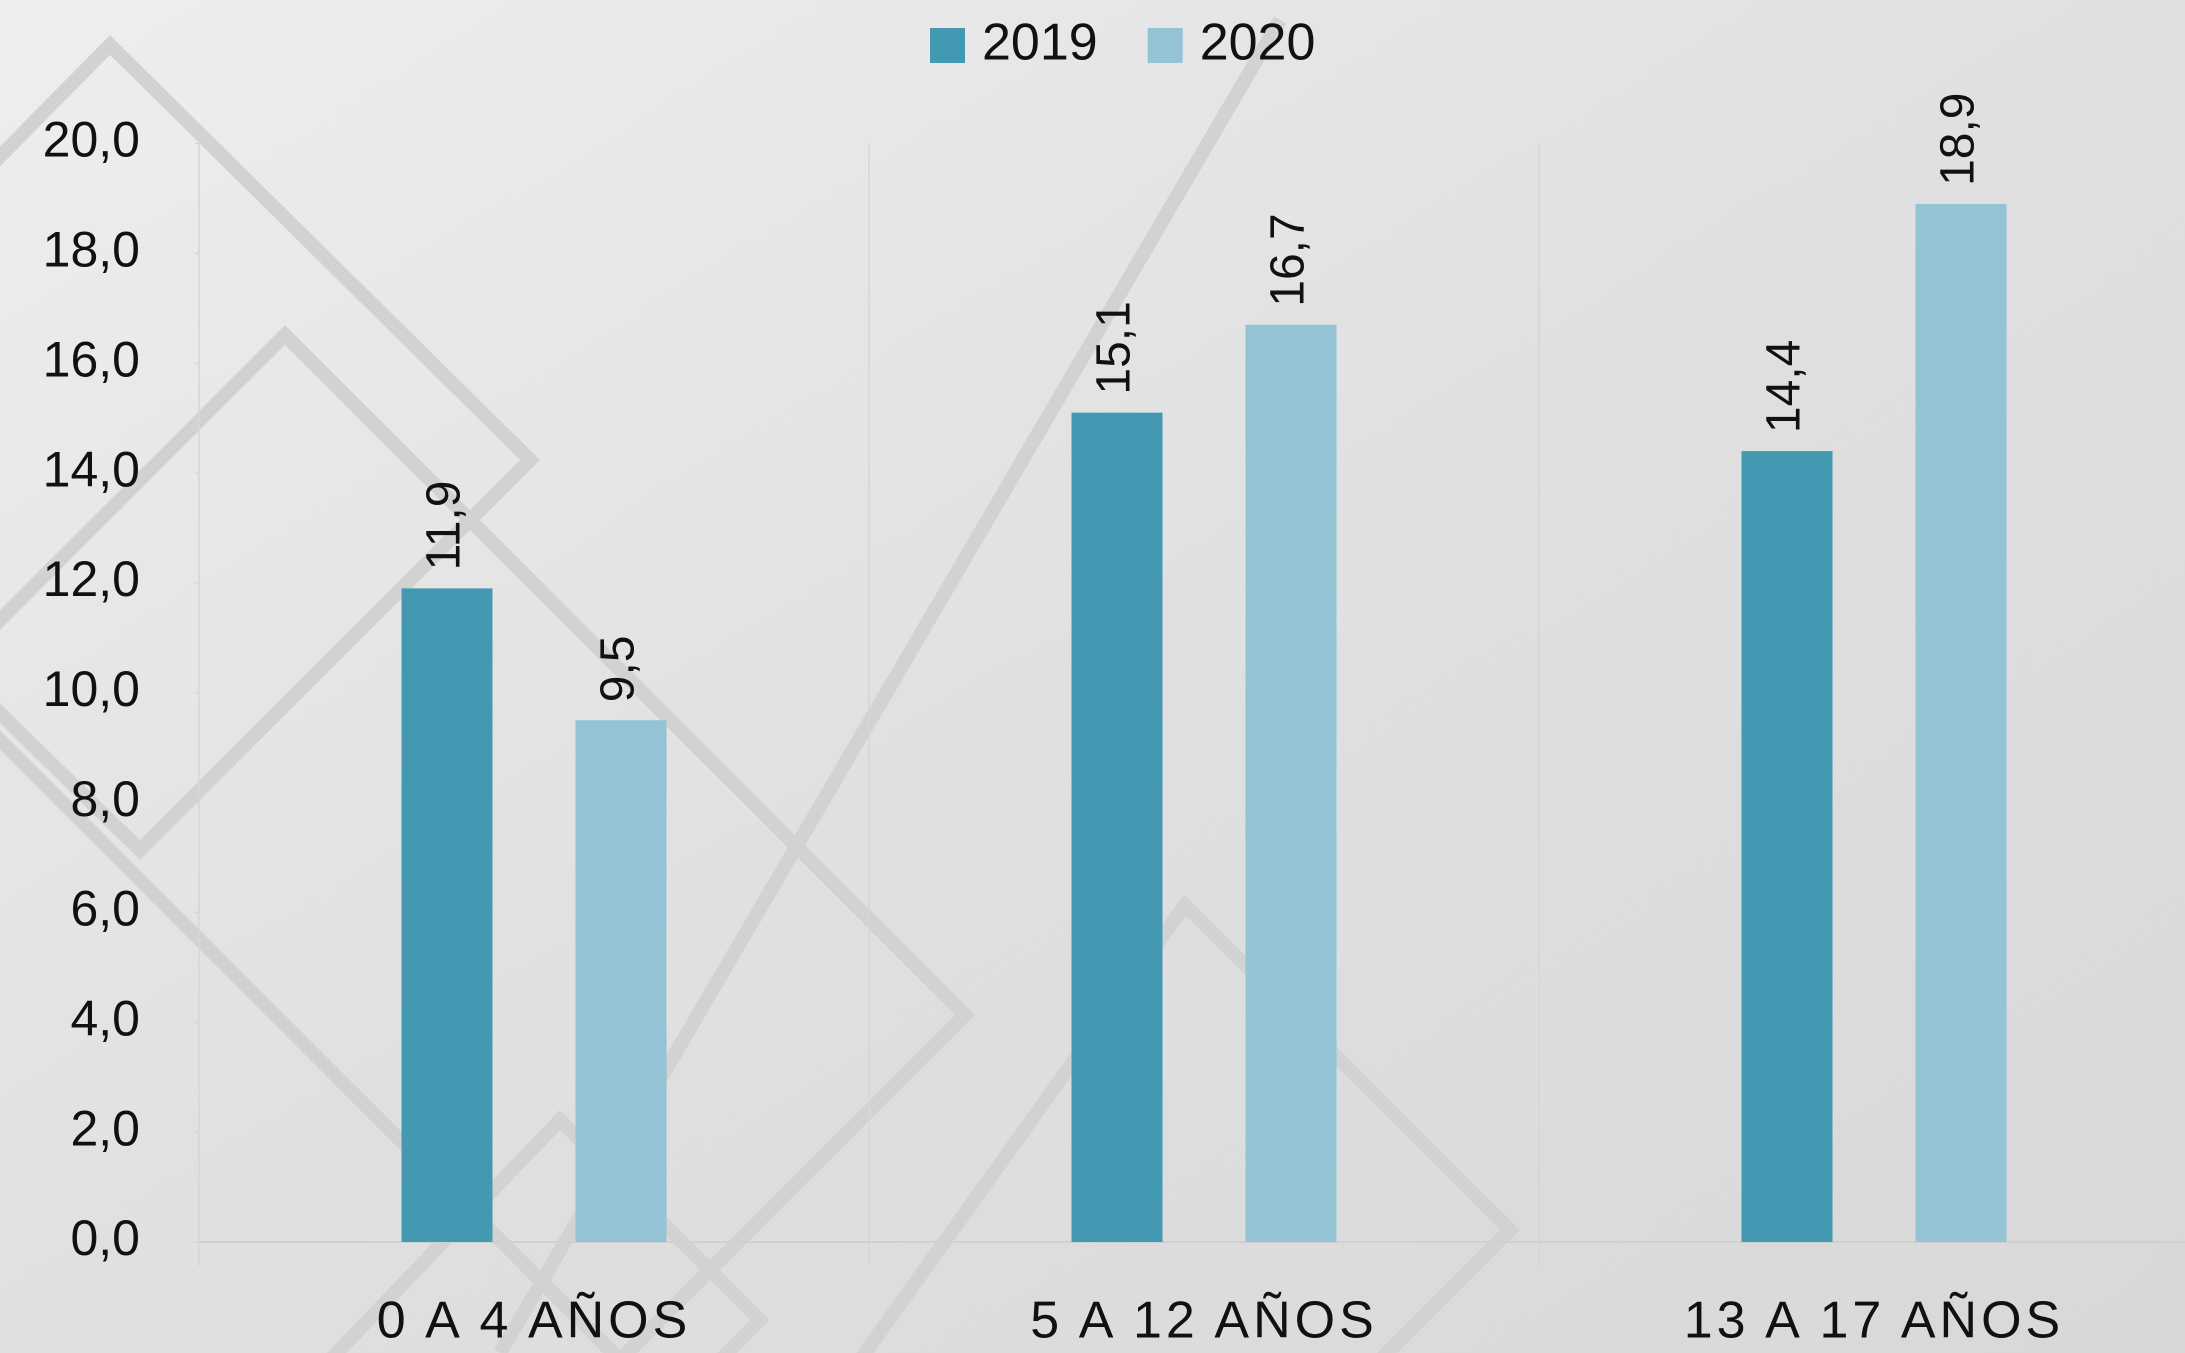  I want to click on y-tick-label: 2,0, so click(105, 1128).